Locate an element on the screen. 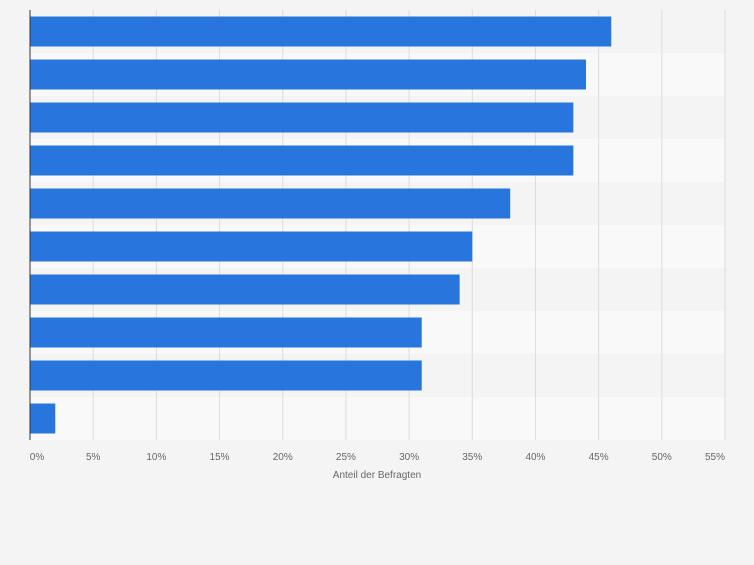 This screenshot has width=754, height=565. x-tick-label: 30% is located at coordinates (409, 457).